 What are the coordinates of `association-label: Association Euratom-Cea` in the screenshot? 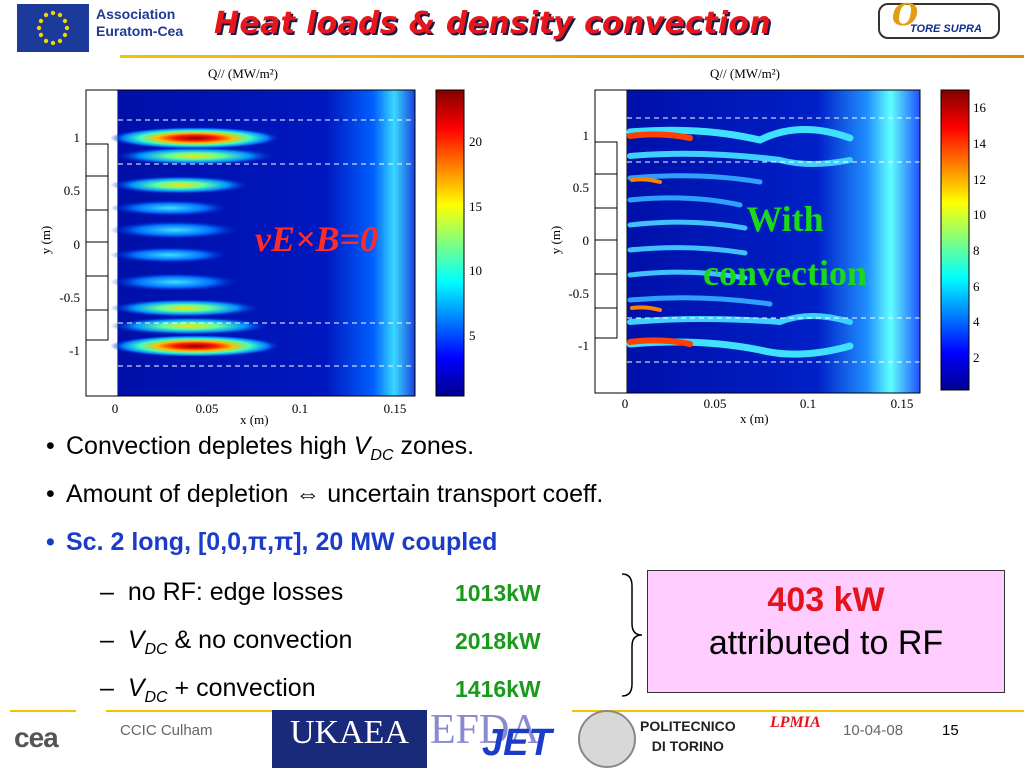 It's located at (139, 23).